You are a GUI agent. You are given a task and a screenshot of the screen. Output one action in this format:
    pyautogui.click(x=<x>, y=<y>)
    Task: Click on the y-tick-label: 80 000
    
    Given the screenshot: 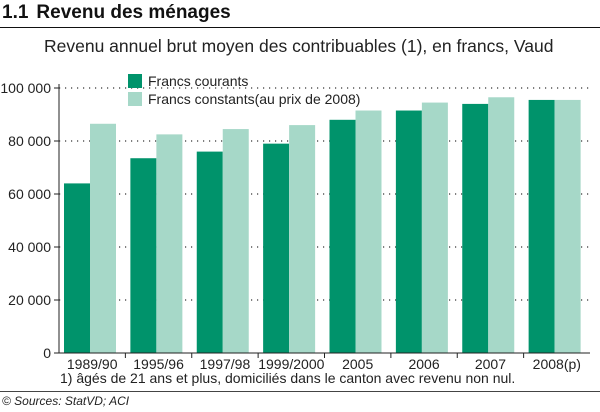 What is the action you would take?
    pyautogui.click(x=29, y=141)
    